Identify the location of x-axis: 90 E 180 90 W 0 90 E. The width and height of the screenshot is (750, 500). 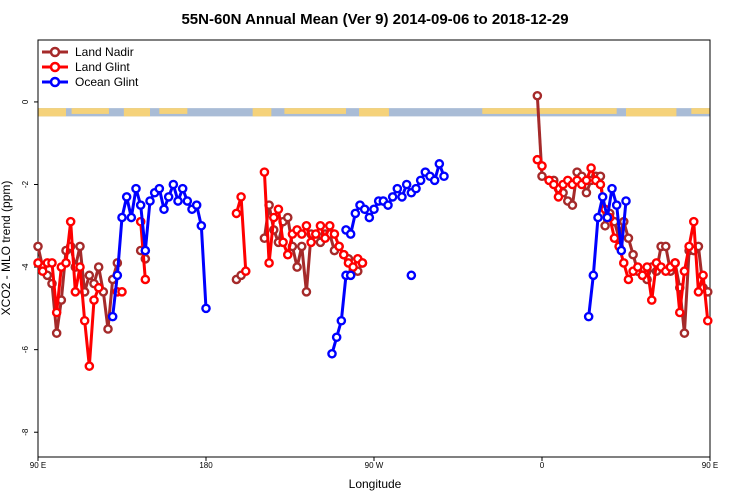
(374, 463).